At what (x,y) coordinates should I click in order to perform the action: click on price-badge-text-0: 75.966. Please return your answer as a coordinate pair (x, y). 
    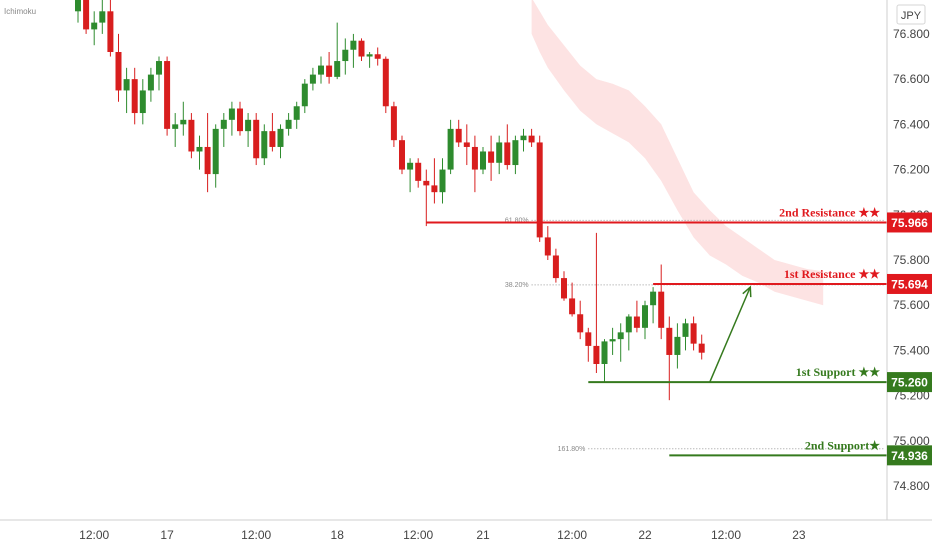
    Looking at the image, I should click on (909, 223).